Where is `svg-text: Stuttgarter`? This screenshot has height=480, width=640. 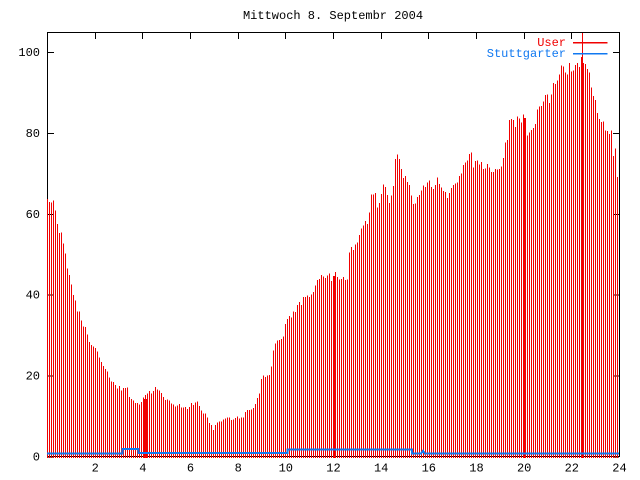
svg-text: Stuttgarter is located at coordinates (526, 54).